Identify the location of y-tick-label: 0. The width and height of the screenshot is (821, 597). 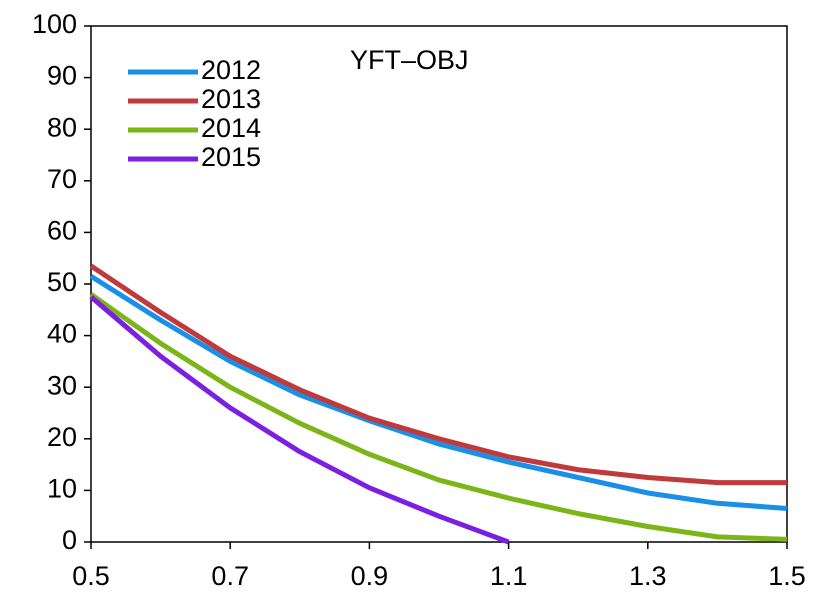
(69, 540).